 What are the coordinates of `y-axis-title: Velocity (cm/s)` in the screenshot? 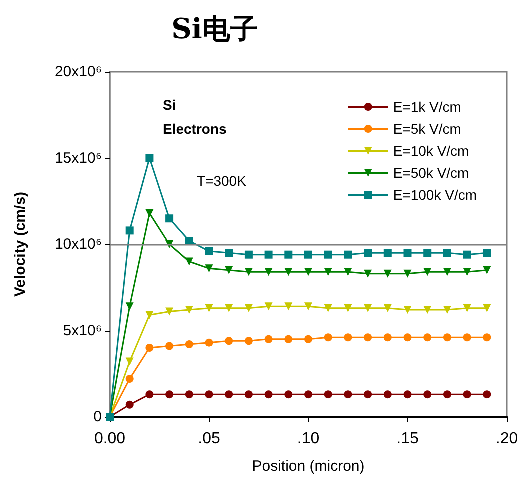 It's located at (20, 245).